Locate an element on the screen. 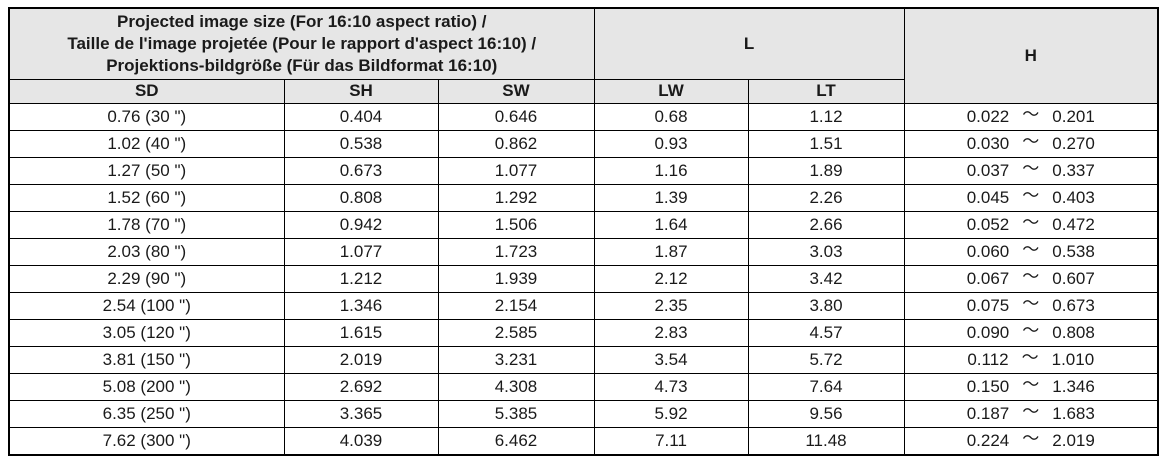 The height and width of the screenshot is (473, 1166). cell-h-range: 0.075 ～ 0.673 is located at coordinates (1031, 305).